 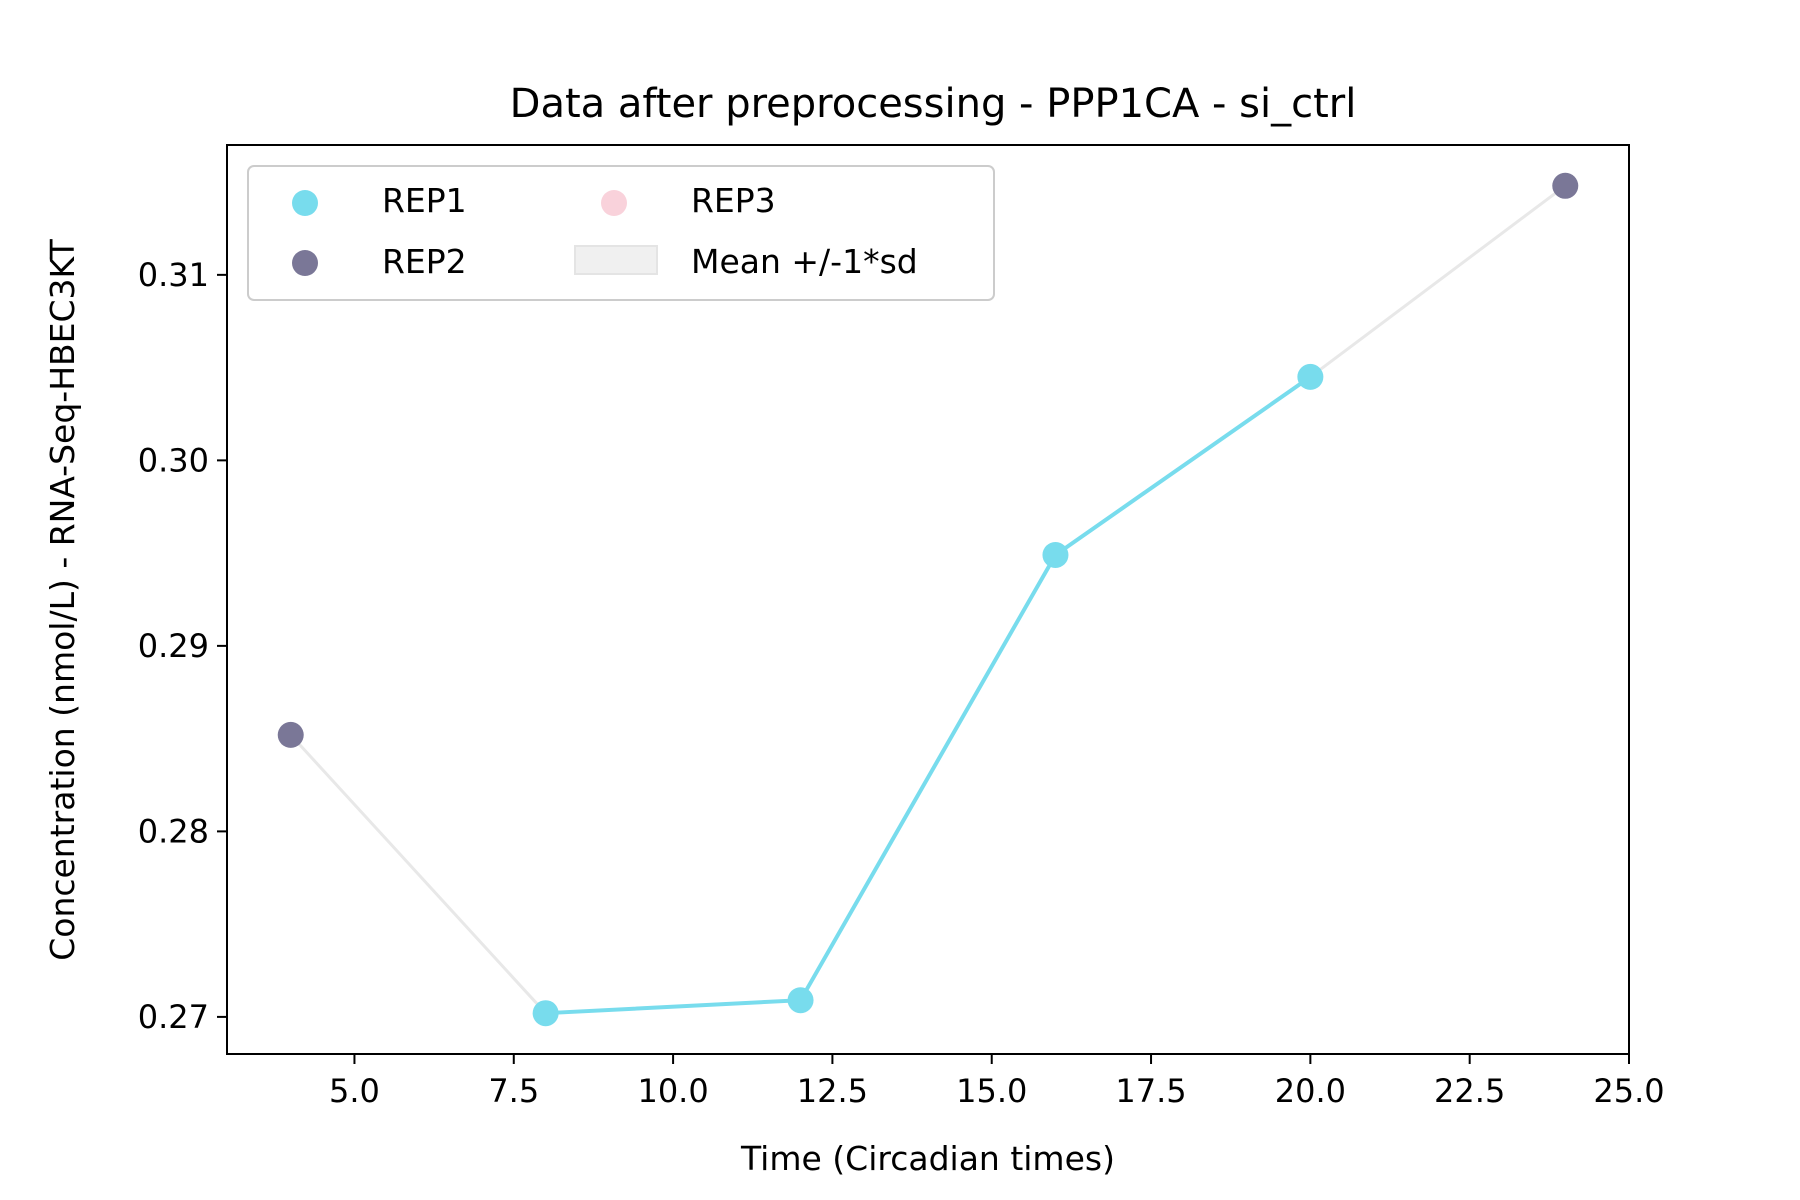 What do you see at coordinates (62, 599) in the screenshot?
I see `y-axis-label: Concentration (nmol/L) - RNA-Seq-HBEC3KT` at bounding box center [62, 599].